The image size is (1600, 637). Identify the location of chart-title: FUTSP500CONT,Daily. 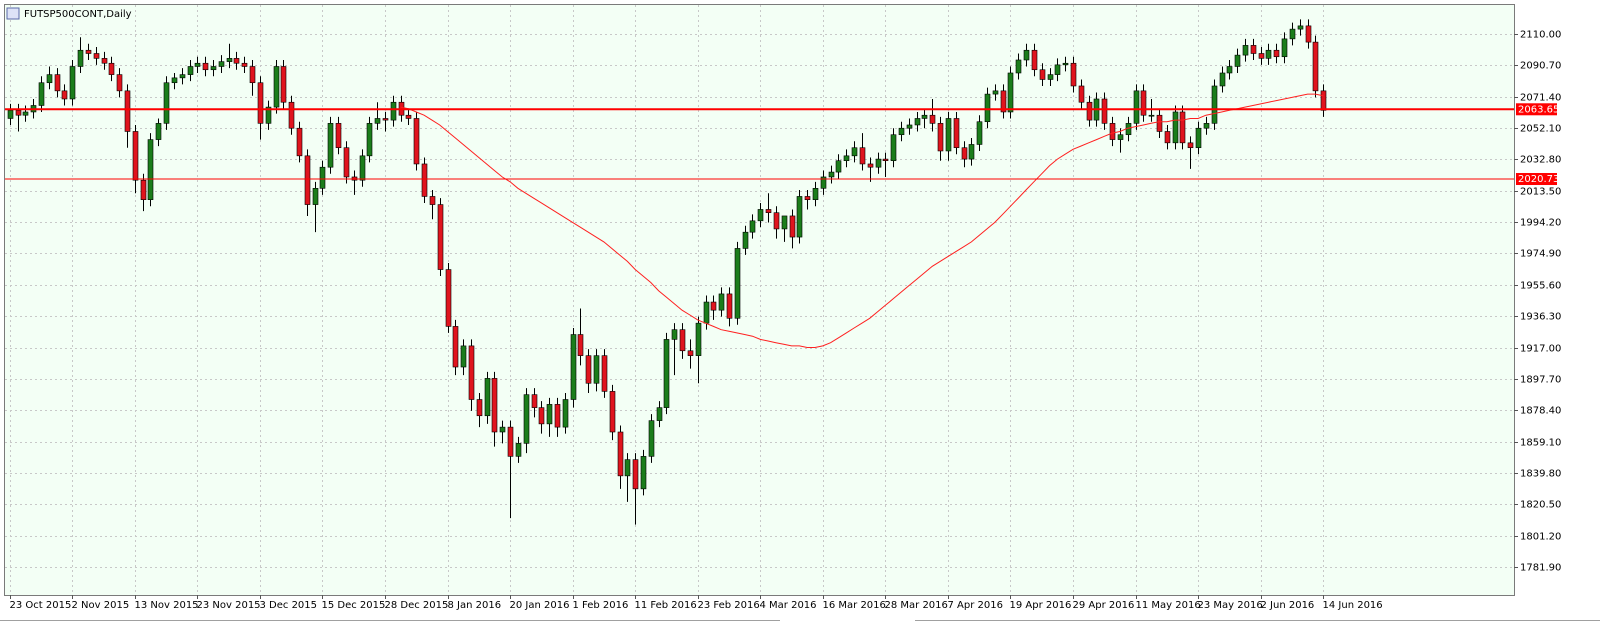
(78, 14).